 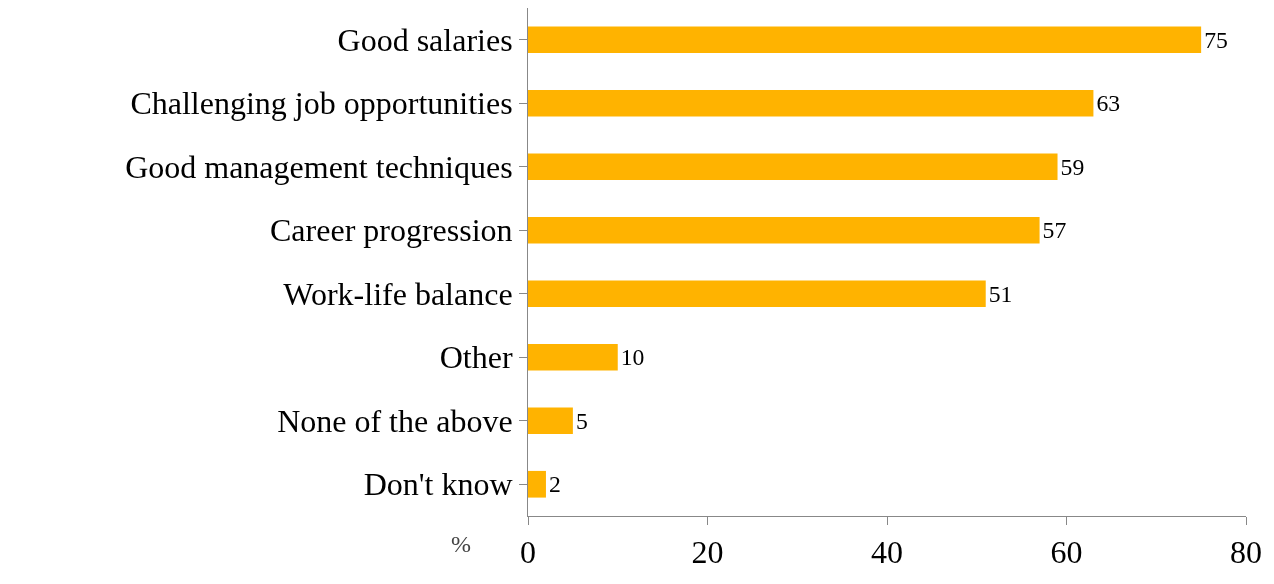 I want to click on x-tick-label: 20, so click(x=707, y=552).